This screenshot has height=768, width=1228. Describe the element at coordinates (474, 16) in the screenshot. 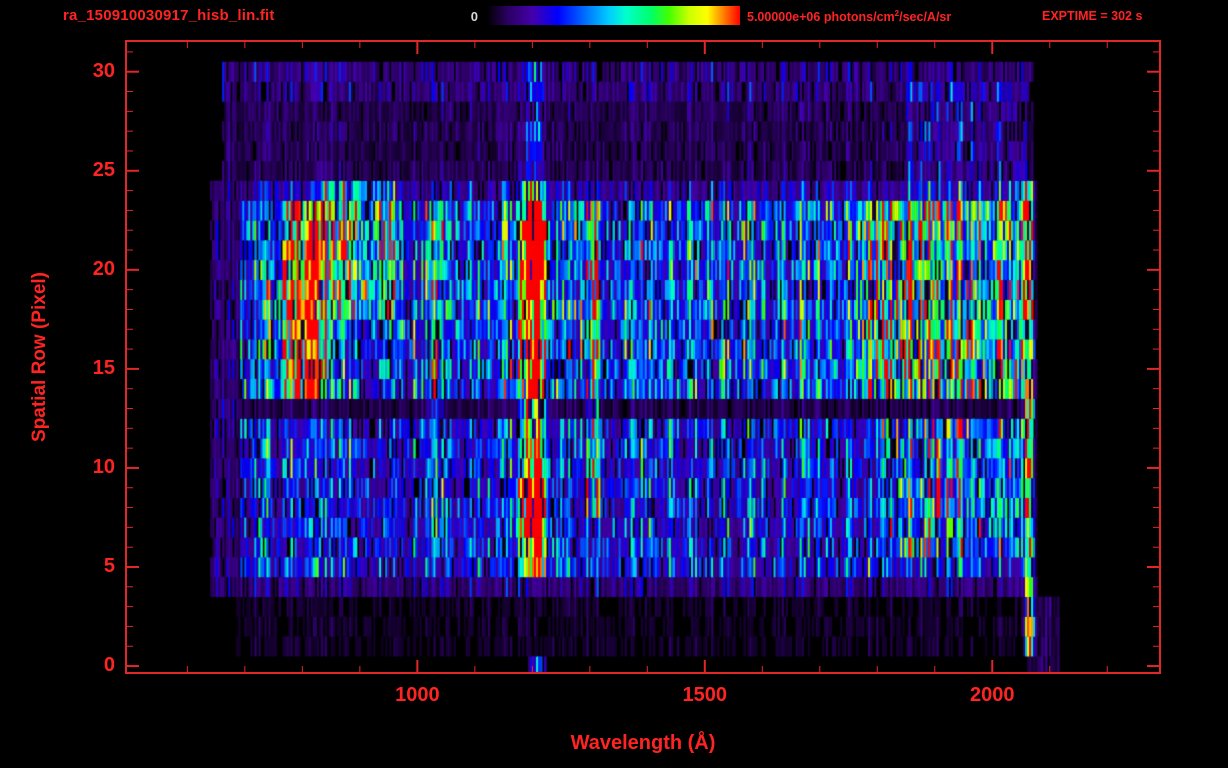

I see `colorbar-min-label: 0` at that location.